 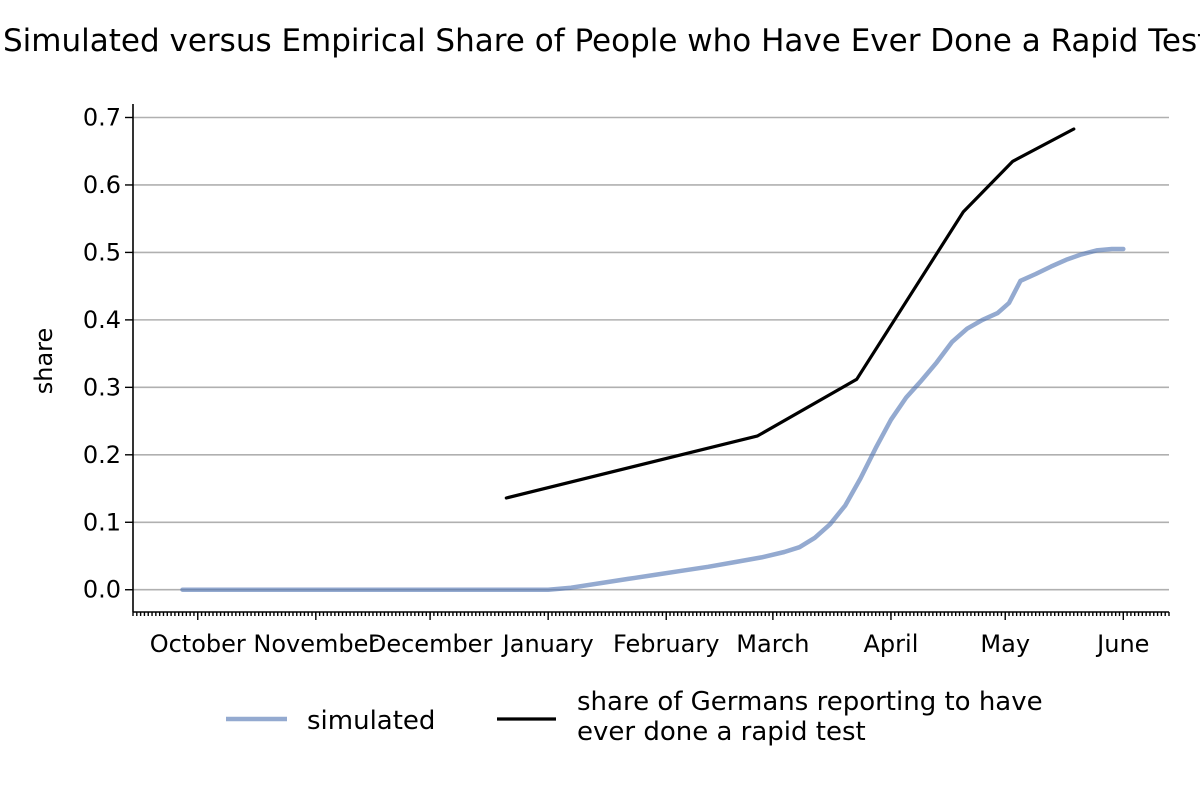 I want to click on legend-label-line: ever done a rapid test, so click(x=721, y=732).